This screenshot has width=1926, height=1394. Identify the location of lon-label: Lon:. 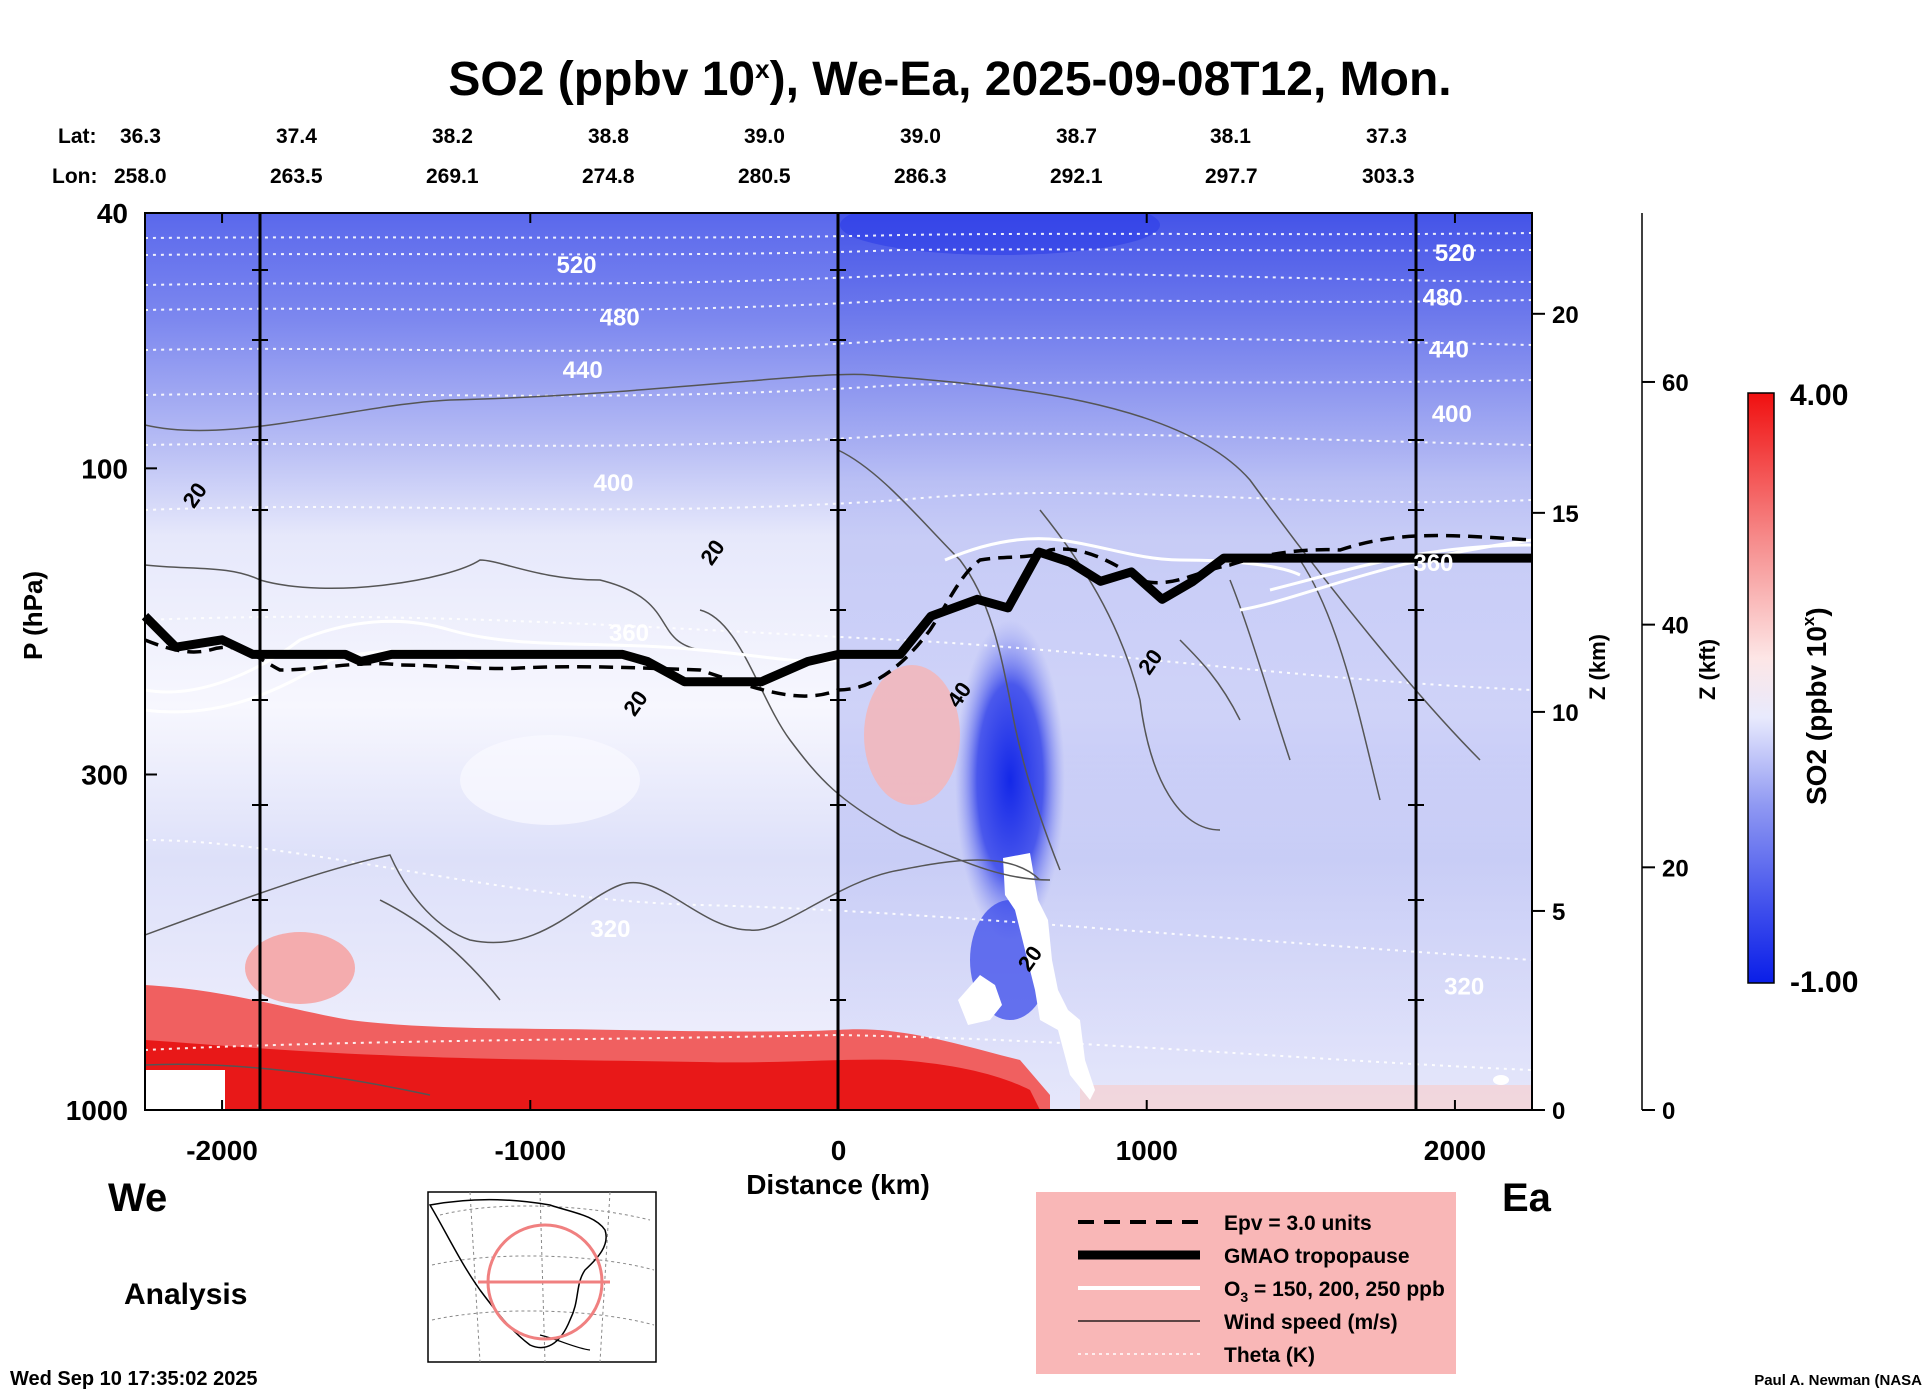
(75, 176).